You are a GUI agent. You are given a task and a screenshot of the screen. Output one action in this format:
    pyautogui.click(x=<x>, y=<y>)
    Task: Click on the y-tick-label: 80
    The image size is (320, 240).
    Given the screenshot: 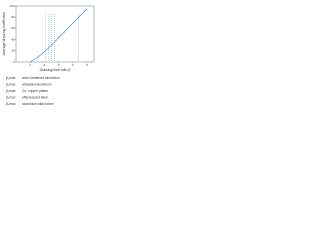 What is the action you would take?
    pyautogui.click(x=13, y=17)
    